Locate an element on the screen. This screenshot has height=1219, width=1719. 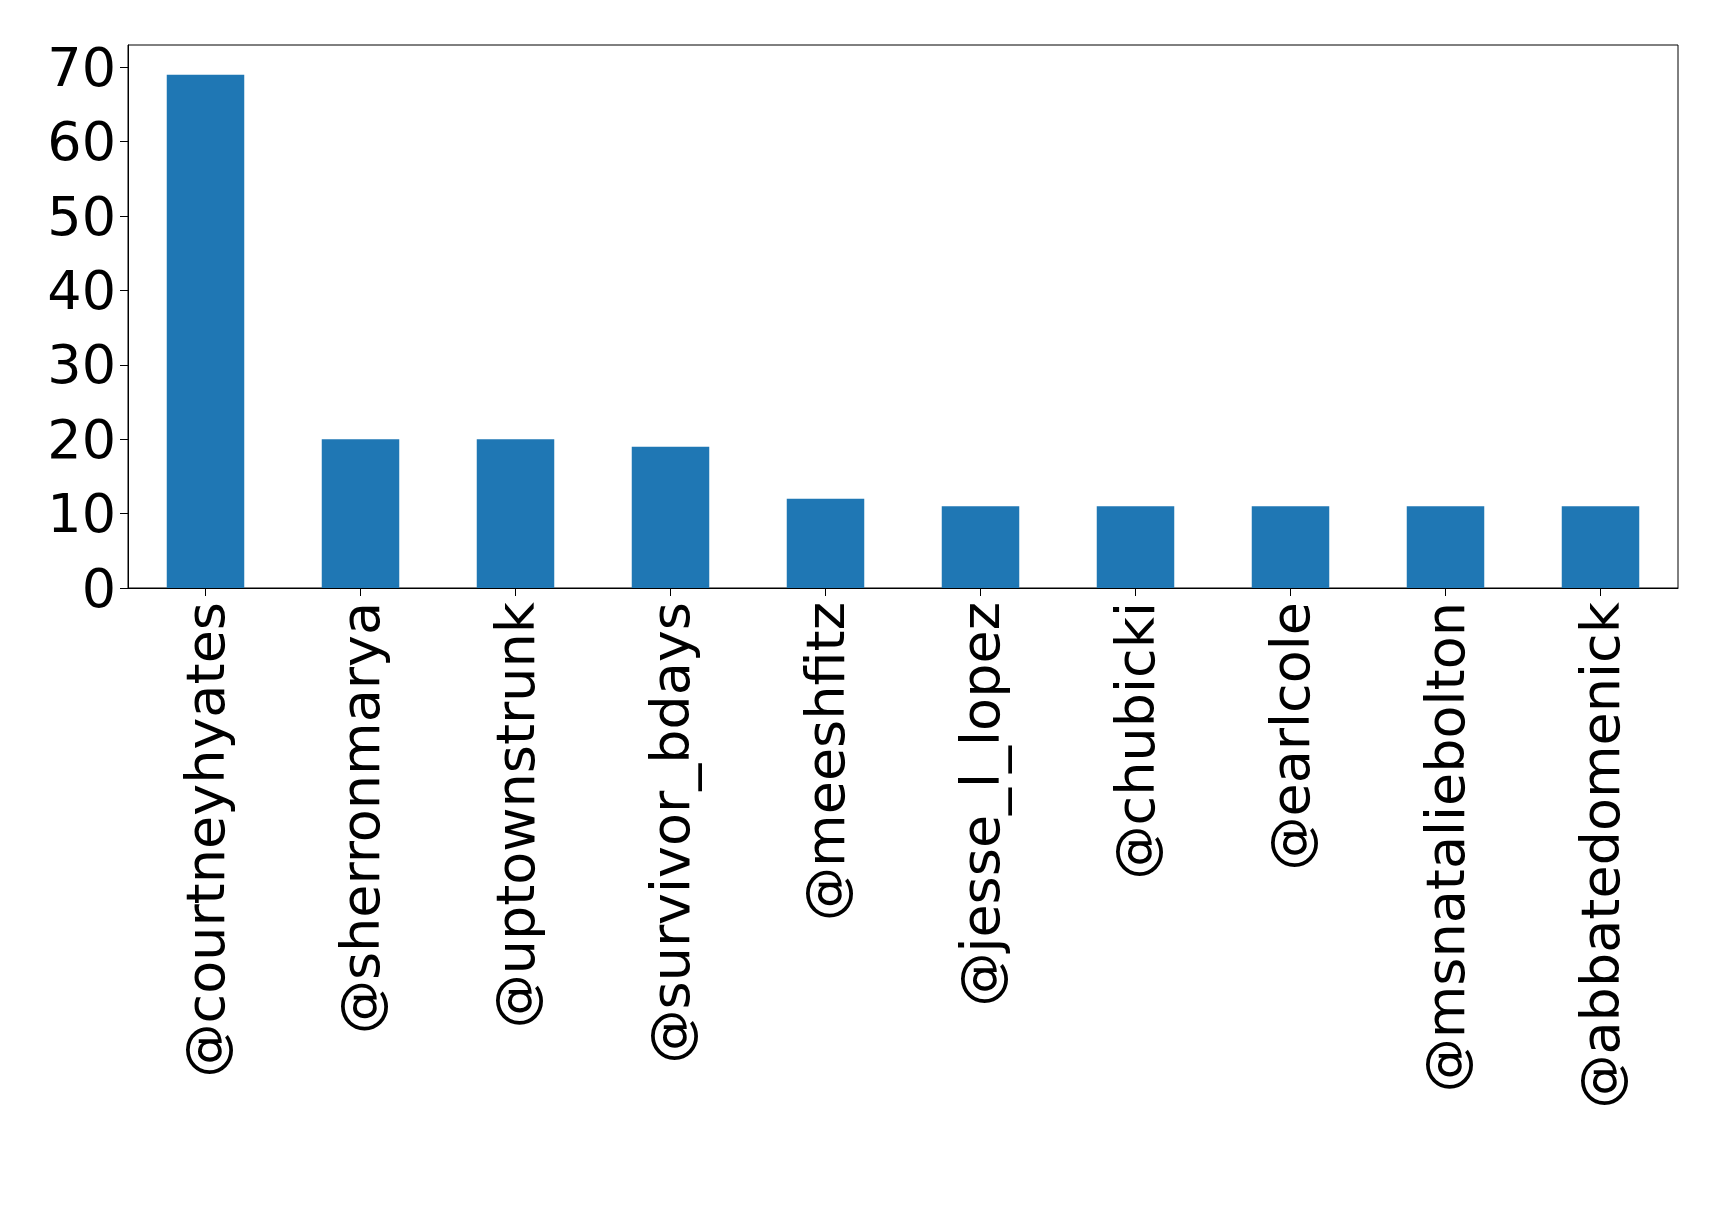
y-tick-label: 20 is located at coordinates (81, 439).